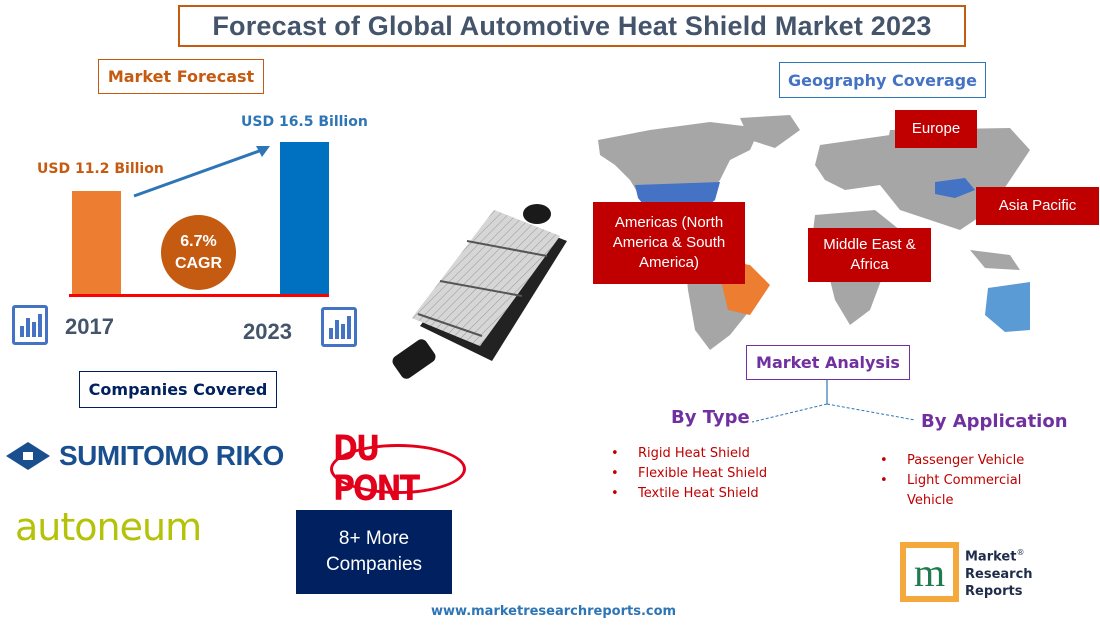  Describe the element at coordinates (952, 460) in the screenshot. I see `list-item: • Passenger Vehicle` at that location.